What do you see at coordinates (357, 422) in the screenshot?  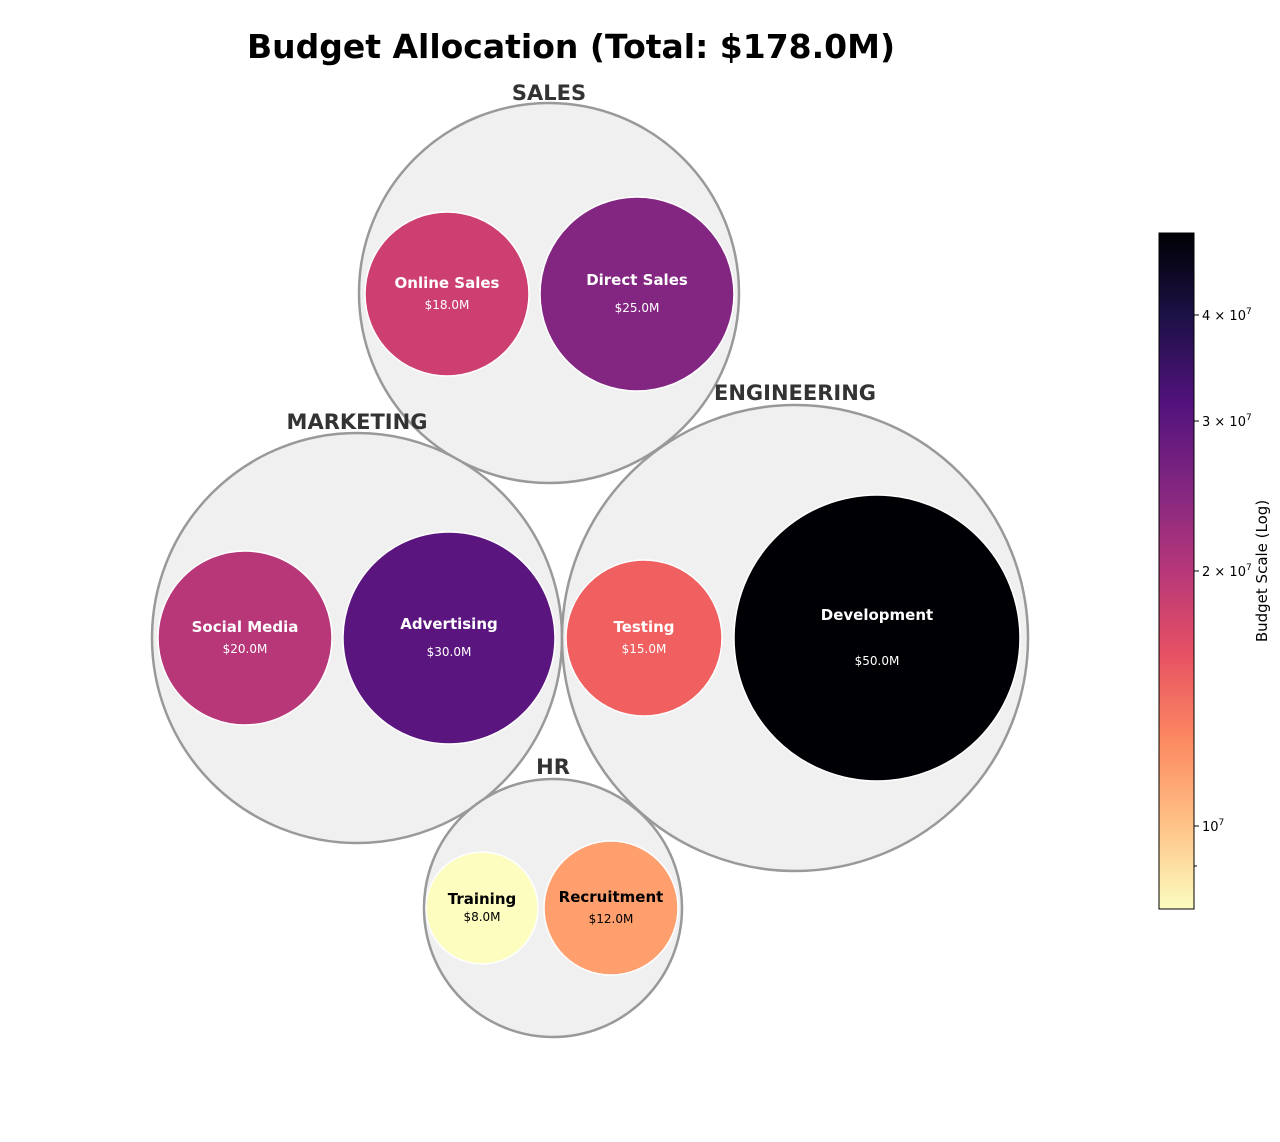 I see `group-label-marketing: MARKETING` at bounding box center [357, 422].